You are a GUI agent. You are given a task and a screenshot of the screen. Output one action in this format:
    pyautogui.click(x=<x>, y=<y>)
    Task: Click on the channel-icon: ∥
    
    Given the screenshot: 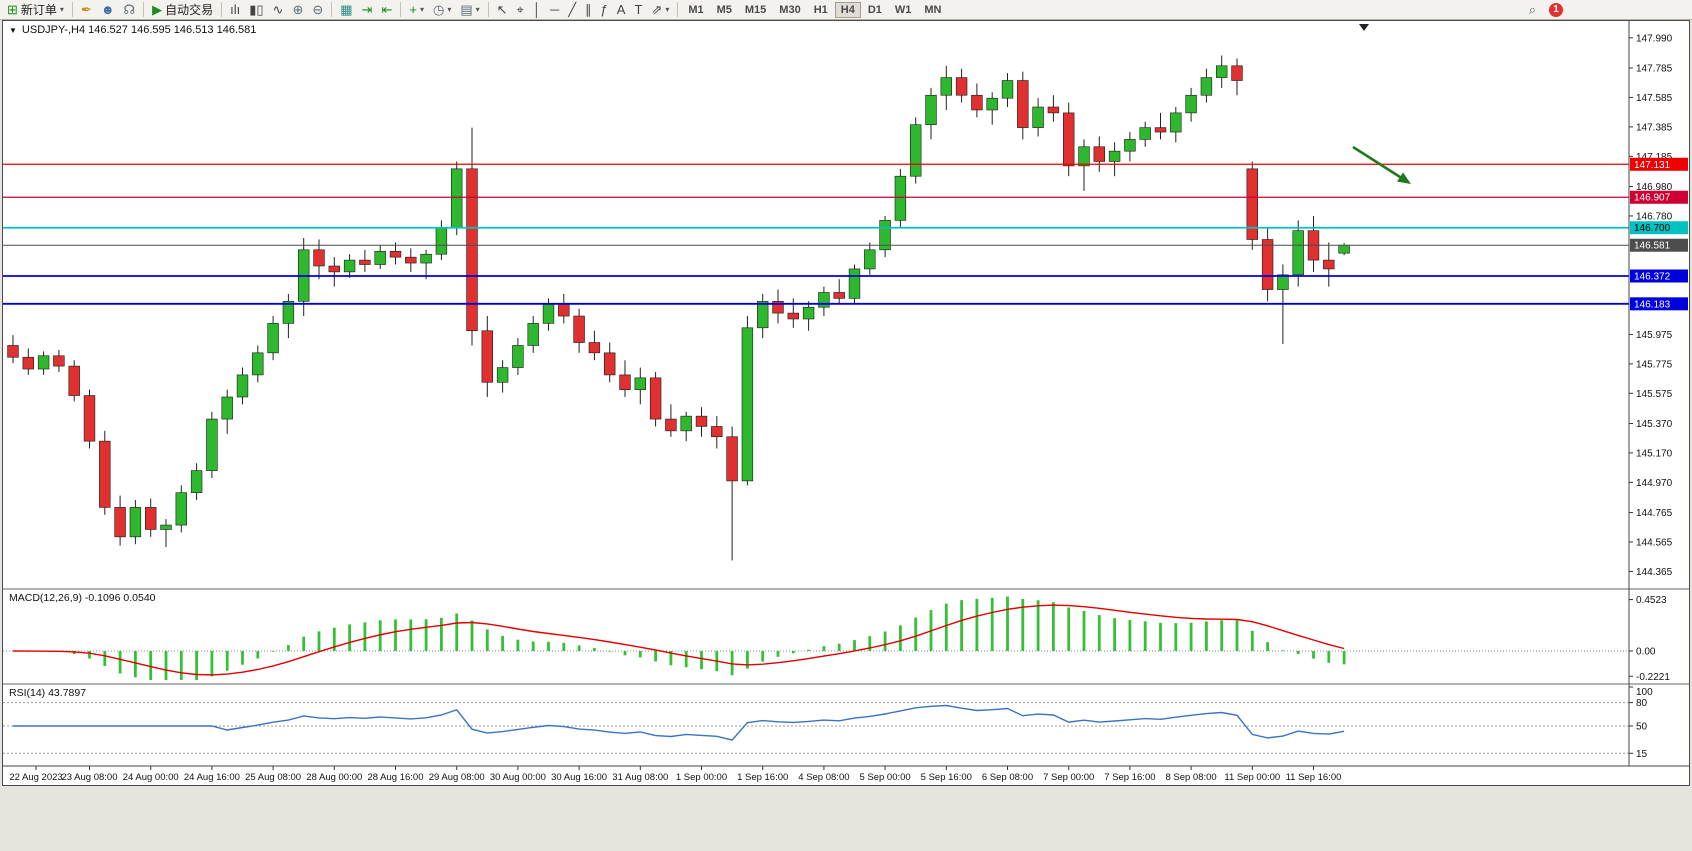 What is the action you would take?
    pyautogui.click(x=588, y=9)
    